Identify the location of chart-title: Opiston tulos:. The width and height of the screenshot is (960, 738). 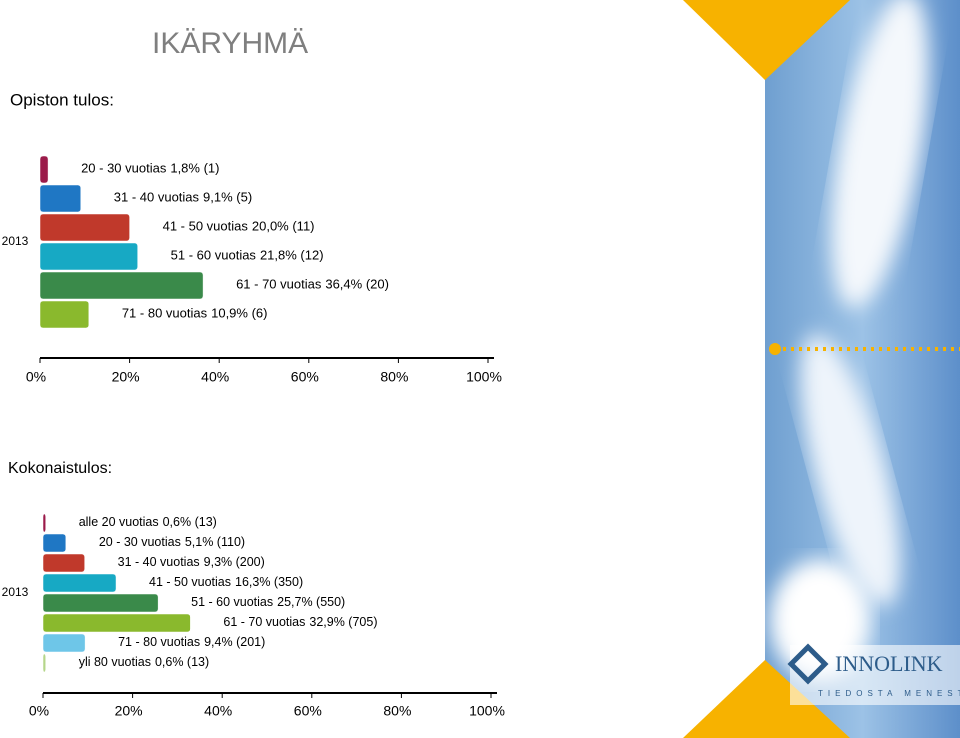
(62, 99).